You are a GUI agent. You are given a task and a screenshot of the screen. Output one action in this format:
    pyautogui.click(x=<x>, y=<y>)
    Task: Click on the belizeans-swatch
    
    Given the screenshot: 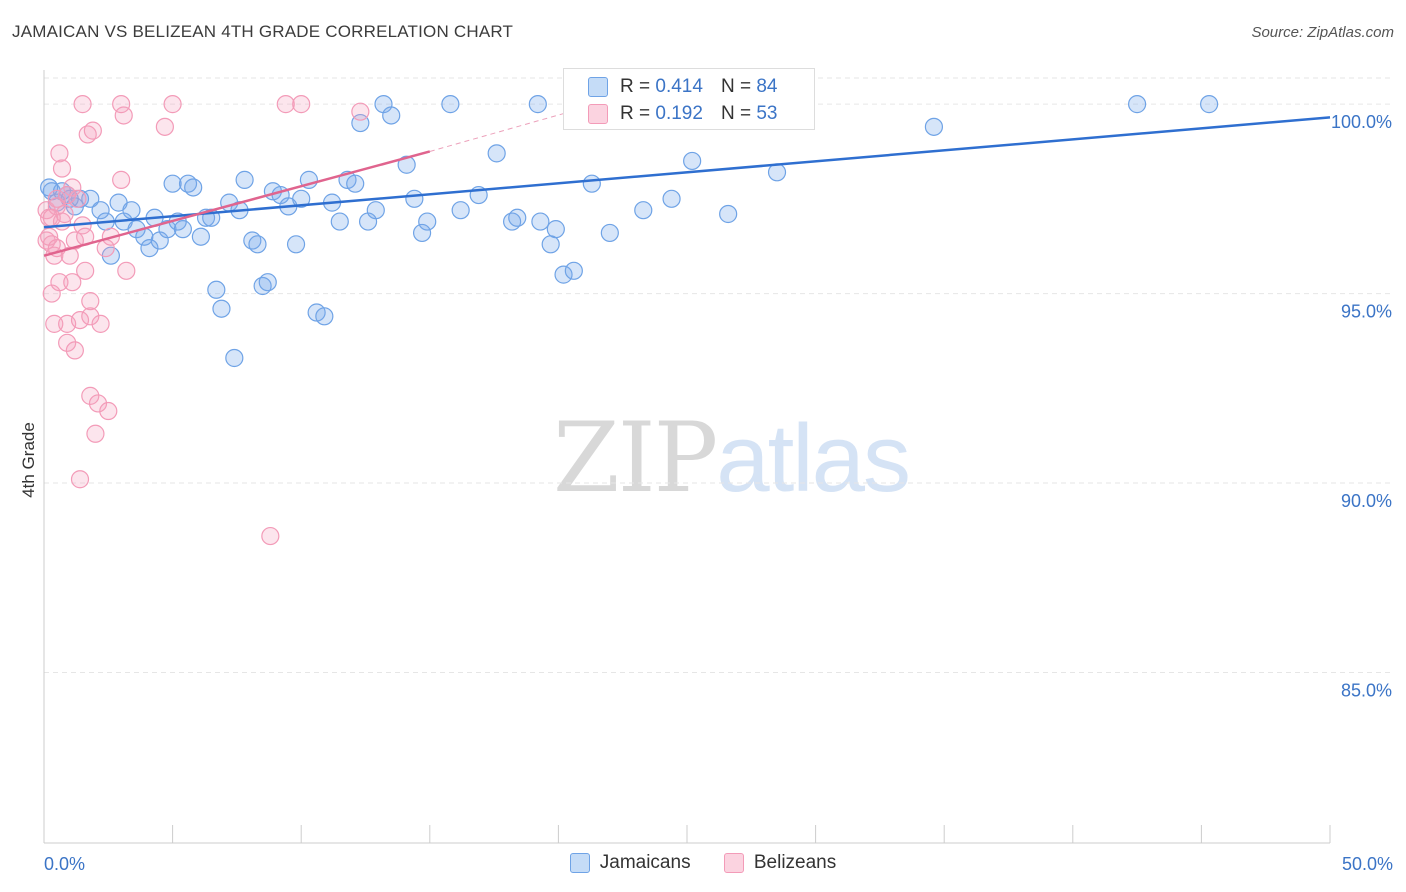 What is the action you would take?
    pyautogui.click(x=598, y=114)
    